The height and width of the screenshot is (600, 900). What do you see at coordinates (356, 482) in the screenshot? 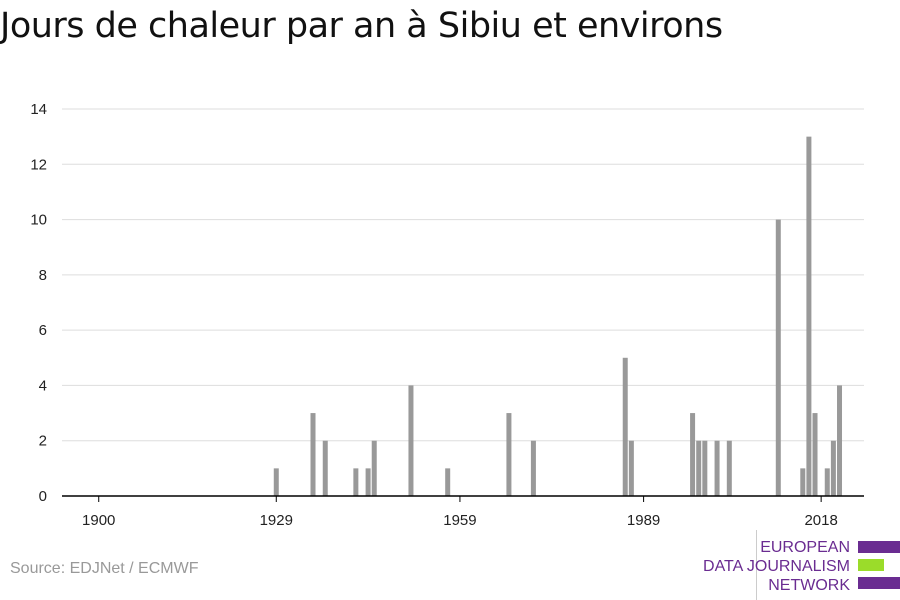
I see `bar-1942` at bounding box center [356, 482].